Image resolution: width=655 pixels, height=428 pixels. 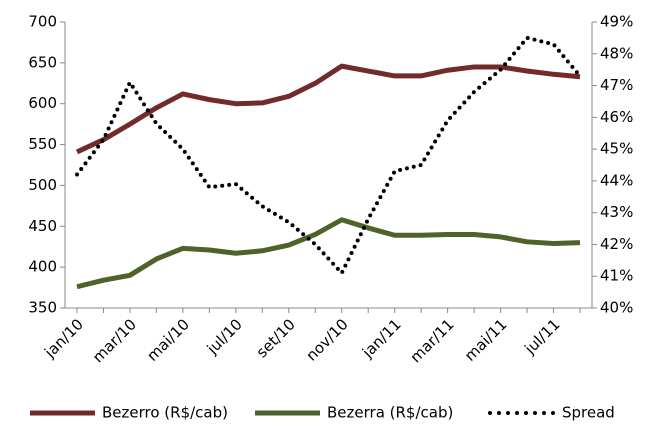 I want to click on x-tick-label: jul/11, so click(x=541, y=336).